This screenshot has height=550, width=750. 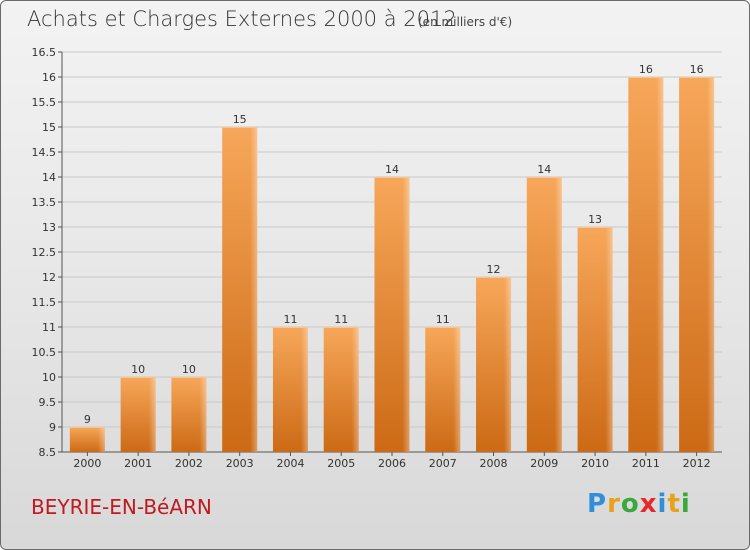 I want to click on x-tick-label: 2001, so click(x=138, y=463).